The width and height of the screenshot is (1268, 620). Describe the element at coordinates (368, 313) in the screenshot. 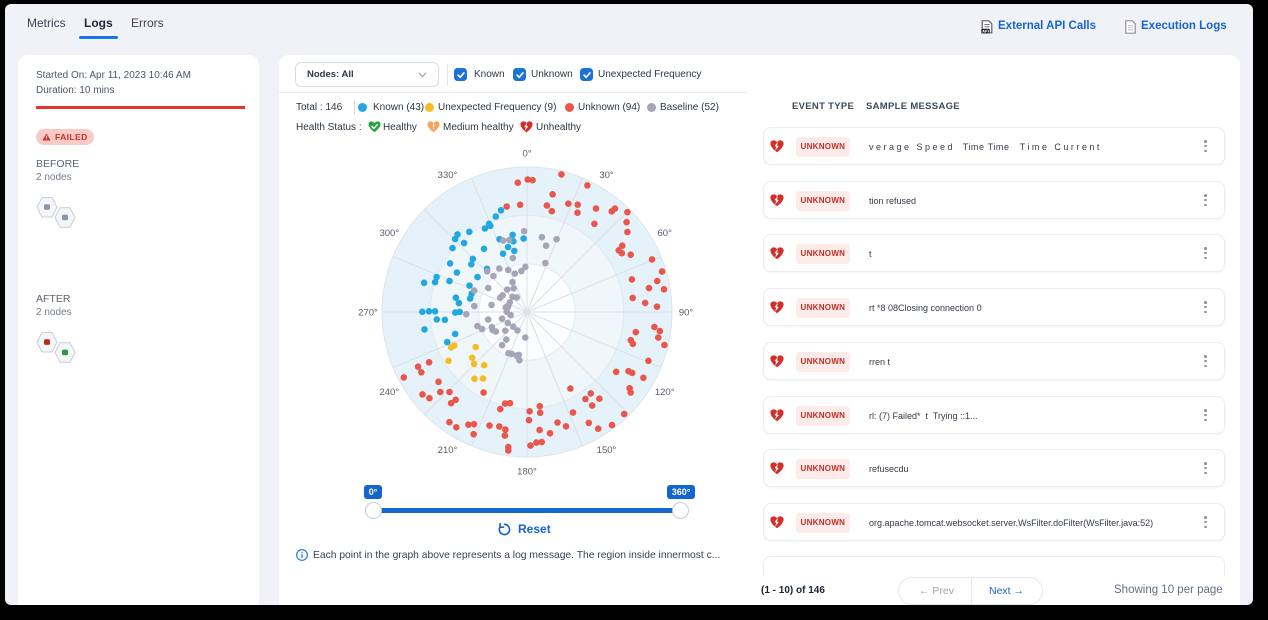

I see `svg-text: 270°` at that location.